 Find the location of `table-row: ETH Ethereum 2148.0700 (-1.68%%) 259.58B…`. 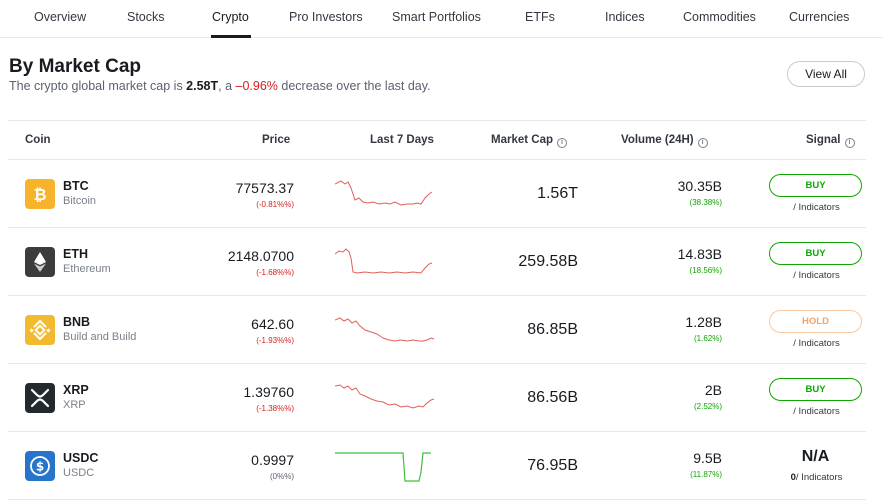

table-row: ETH Ethereum 2148.0700 (-1.68%%) 259.58B… is located at coordinates (437, 262).